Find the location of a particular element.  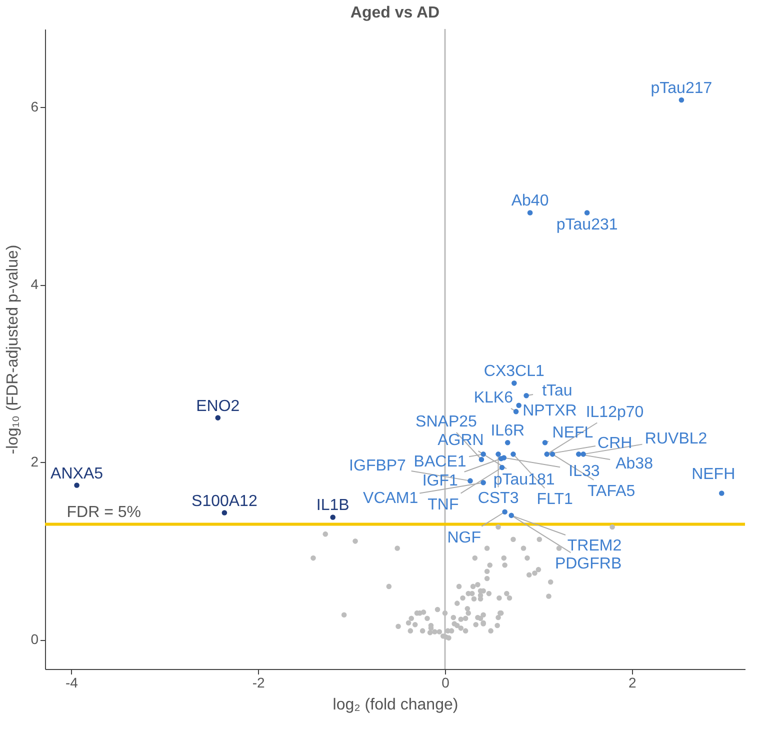

x-axis-title: log₂ (fold change) is located at coordinates (395, 705).